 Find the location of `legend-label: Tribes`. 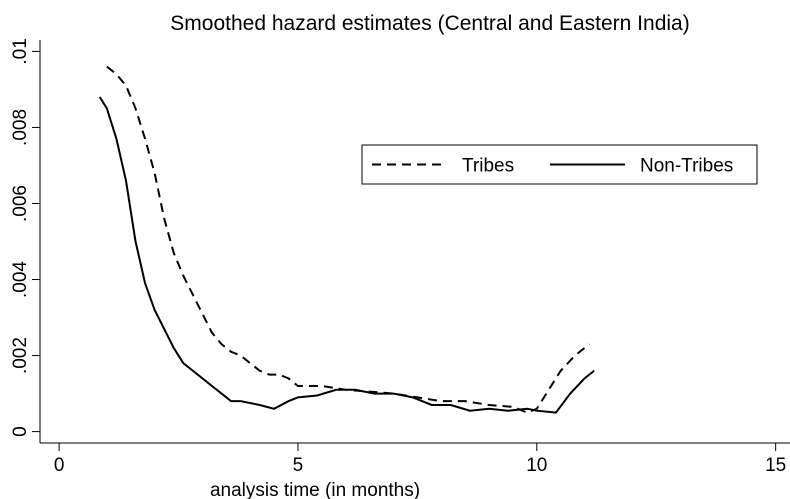

legend-label: Tribes is located at coordinates (488, 166).